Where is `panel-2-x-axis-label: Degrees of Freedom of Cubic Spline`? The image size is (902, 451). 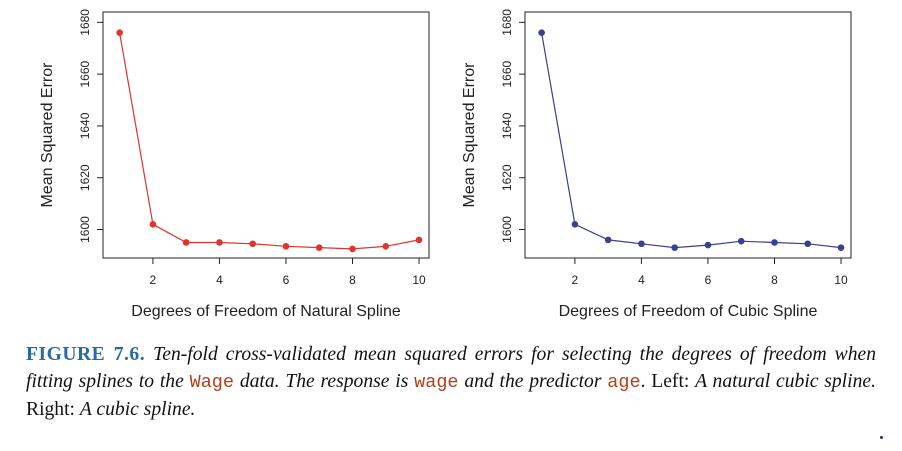 panel-2-x-axis-label: Degrees of Freedom of Cubic Spline is located at coordinates (688, 311).